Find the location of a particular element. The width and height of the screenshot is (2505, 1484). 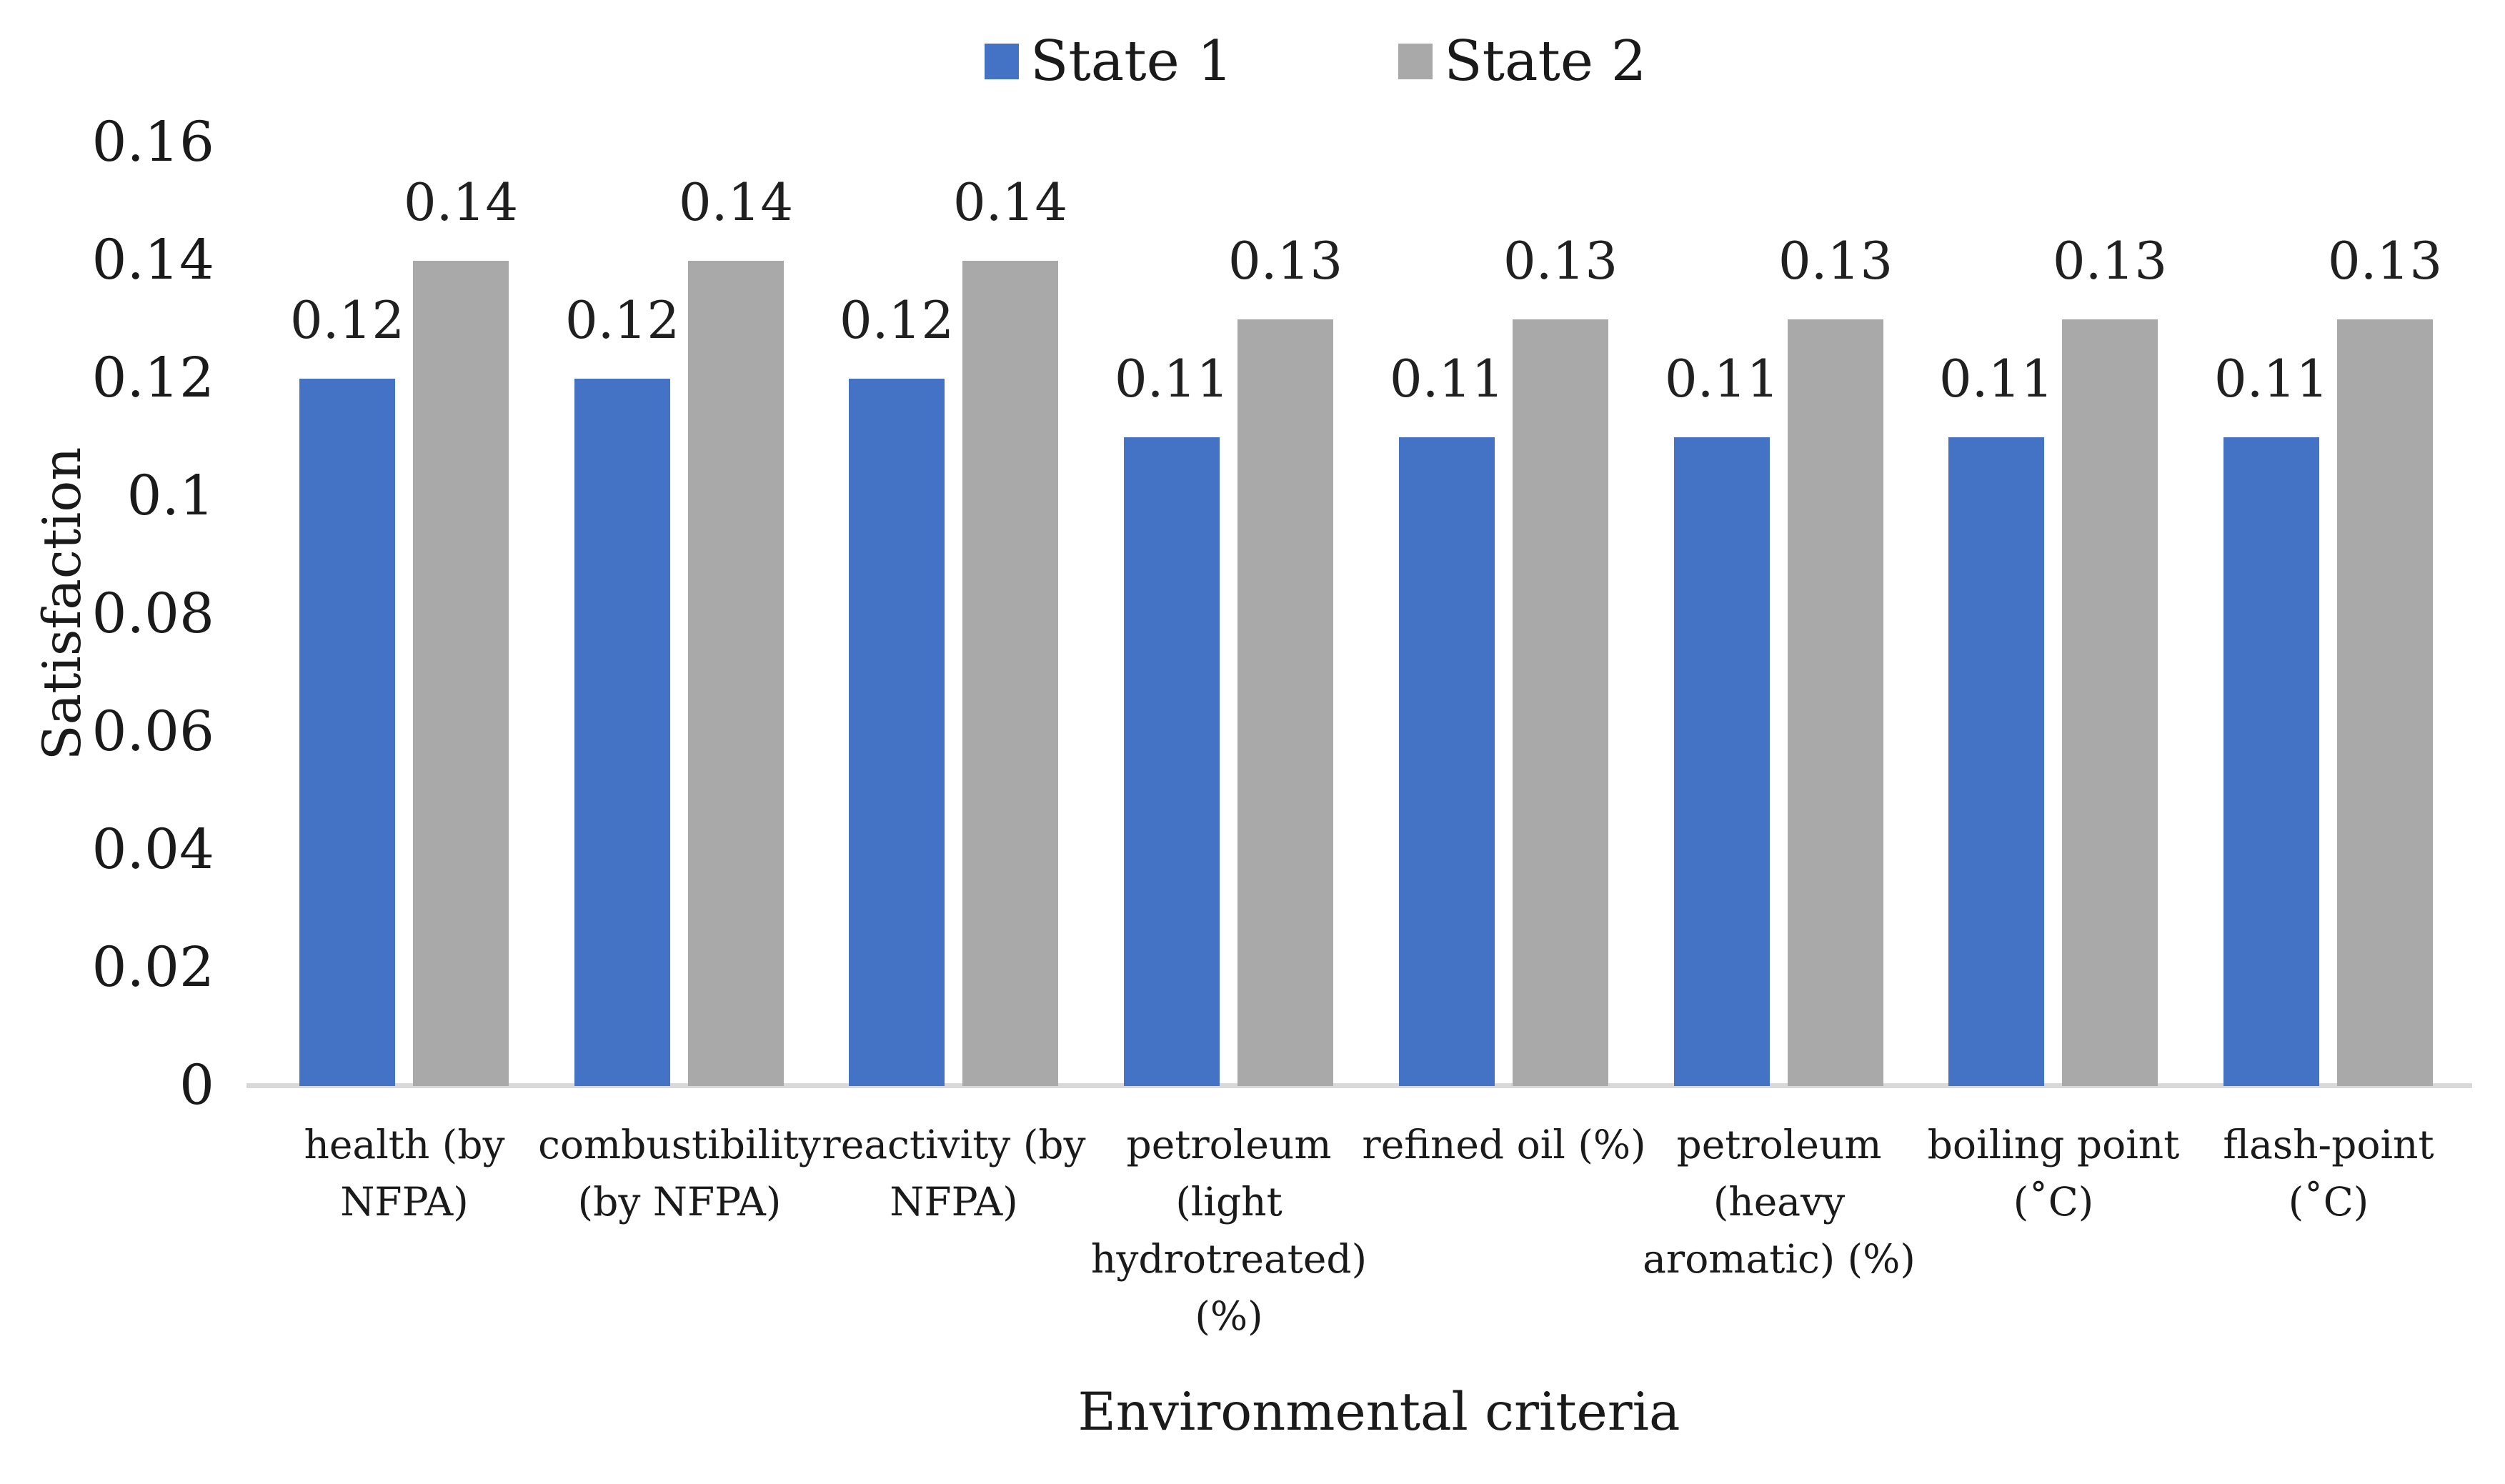

y-tick-label-0.1: 0.1 is located at coordinates (170, 496).